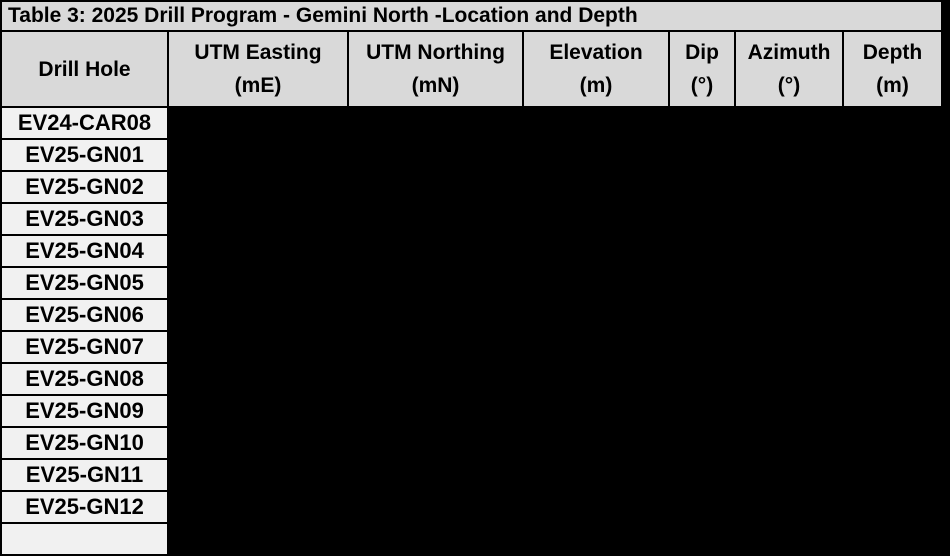  I want to click on table-row: EV25-GN08, so click(471, 379).